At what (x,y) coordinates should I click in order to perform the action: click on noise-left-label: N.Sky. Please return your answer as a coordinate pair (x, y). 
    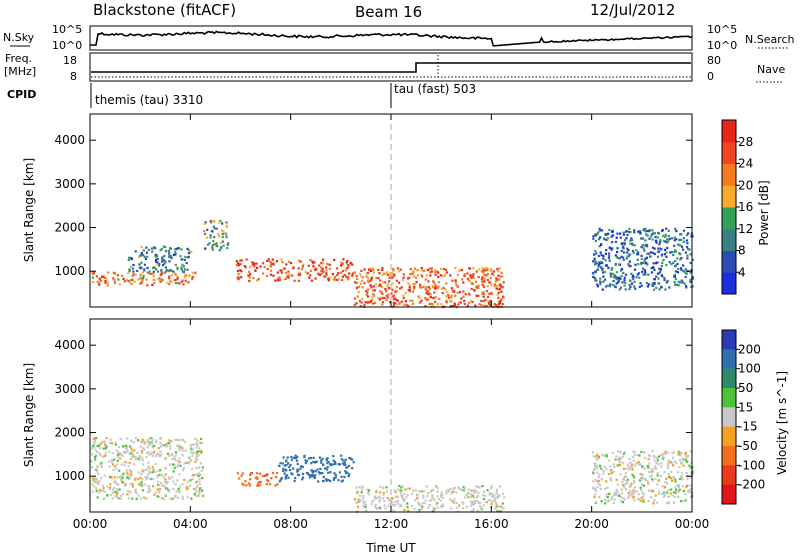
    Looking at the image, I should click on (19, 37).